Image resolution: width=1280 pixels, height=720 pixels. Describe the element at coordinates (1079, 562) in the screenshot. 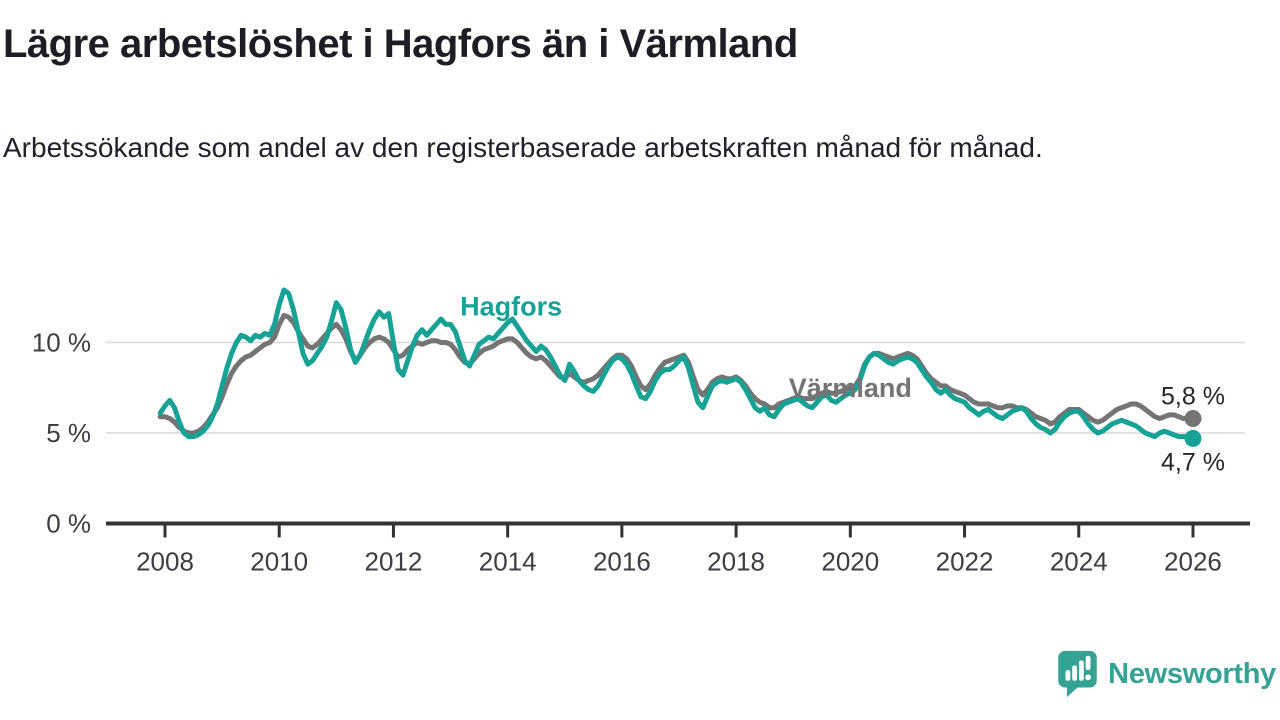

I see `x-axis-tick-label: 2024` at that location.